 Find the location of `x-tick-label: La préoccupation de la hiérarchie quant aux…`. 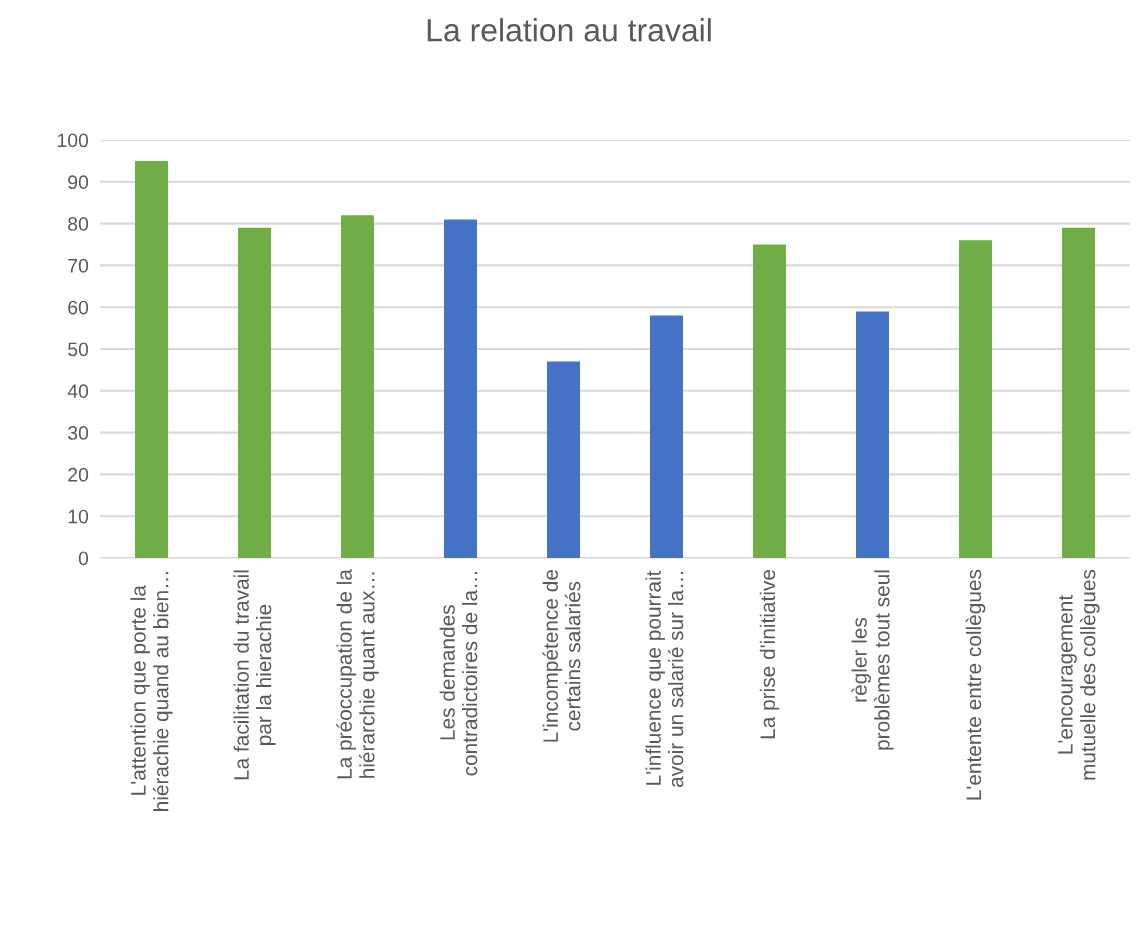

x-tick-label: La préoccupation de la hiérarchie quant aux… is located at coordinates (357, 674).